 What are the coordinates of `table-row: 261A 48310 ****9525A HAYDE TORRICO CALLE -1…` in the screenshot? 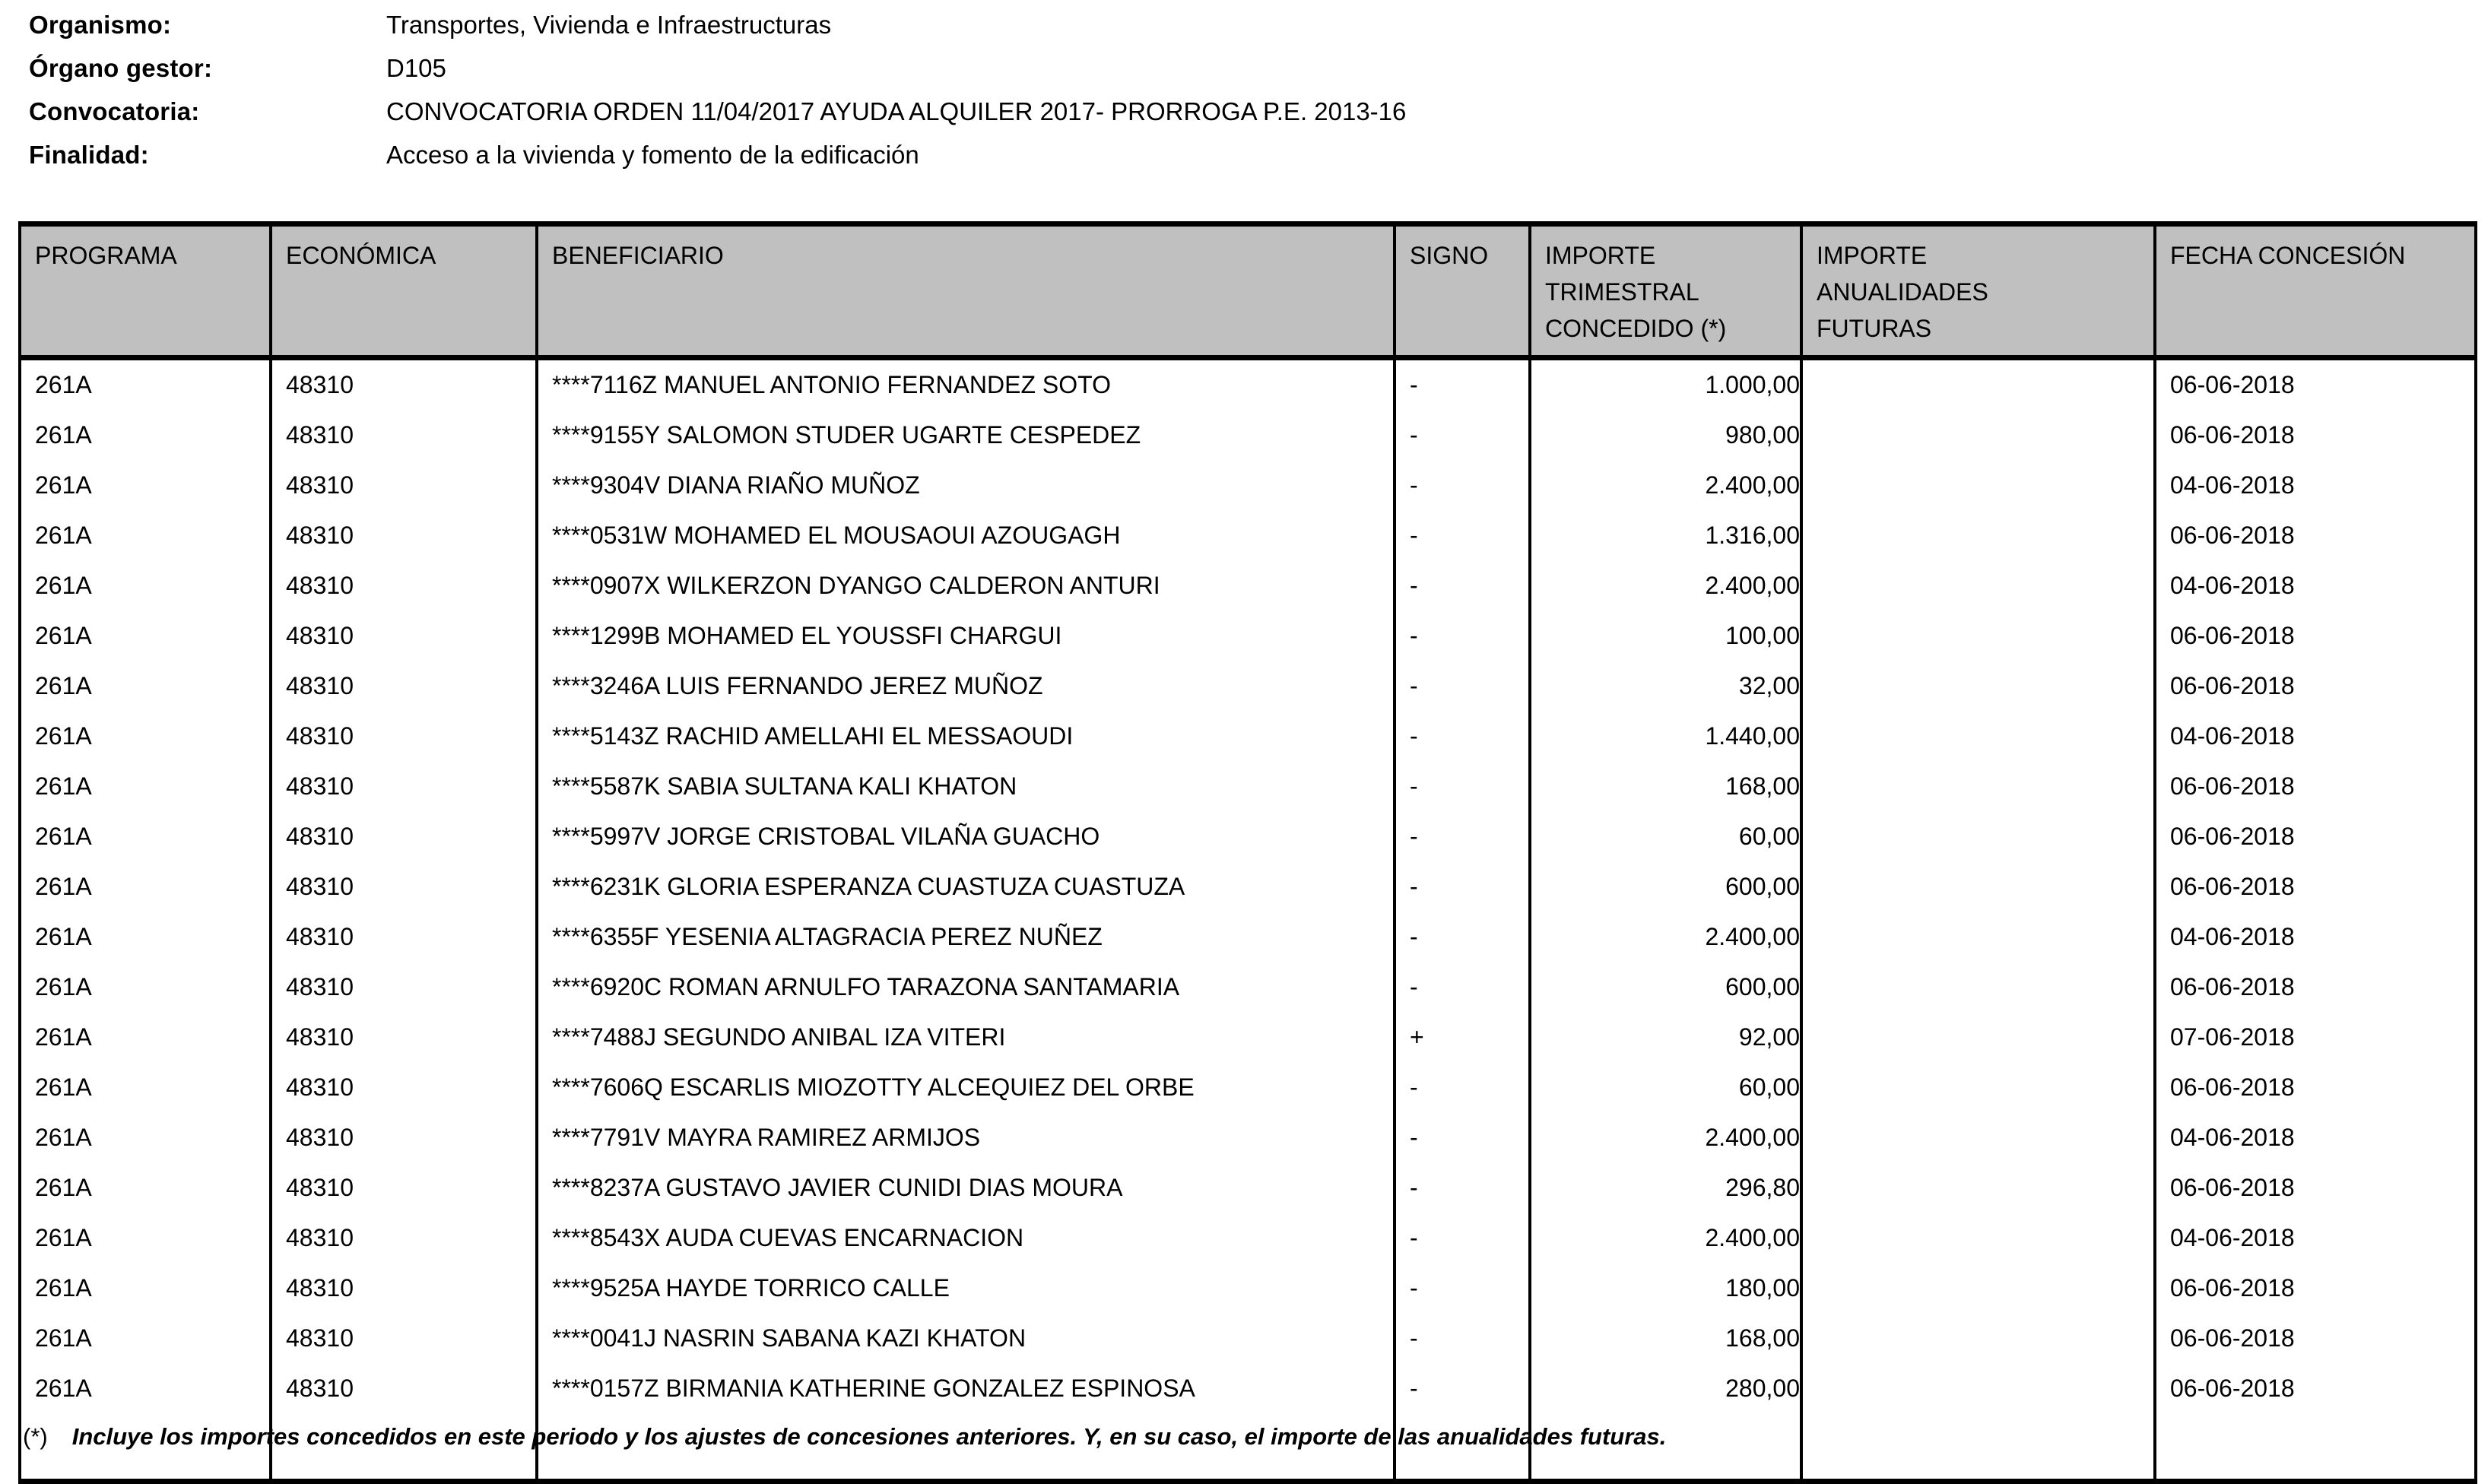 It's located at (1247, 1289).